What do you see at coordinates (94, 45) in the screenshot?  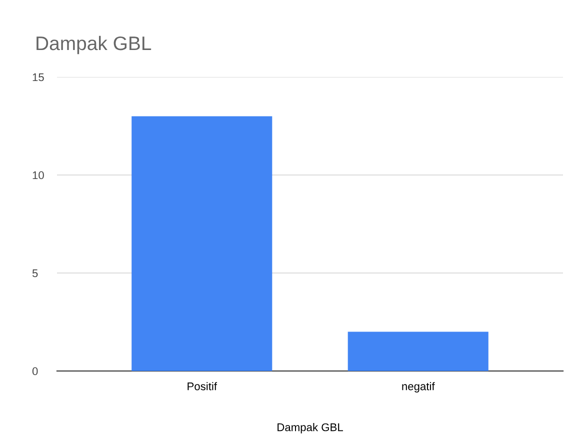 I see `chart-title: Dampak GBL` at bounding box center [94, 45].